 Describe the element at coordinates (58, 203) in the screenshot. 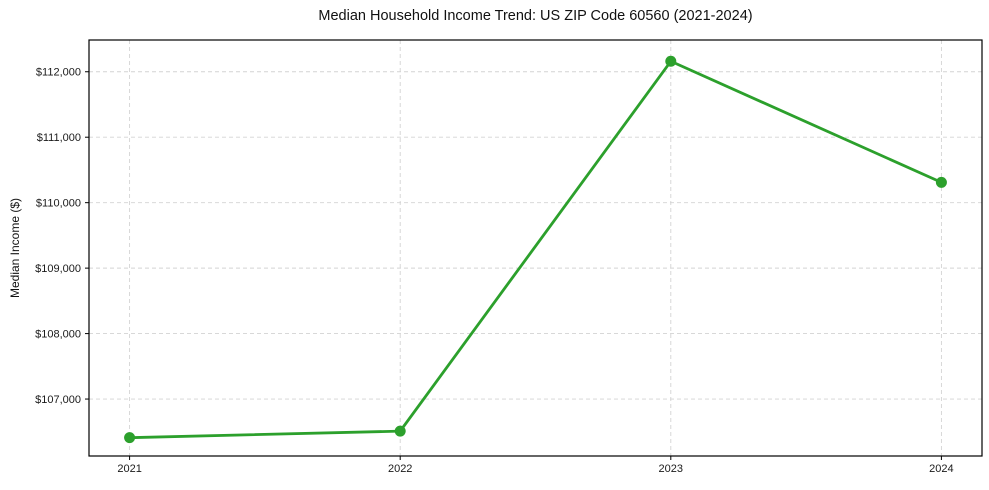

I see `y-tick-label: $110,000` at that location.